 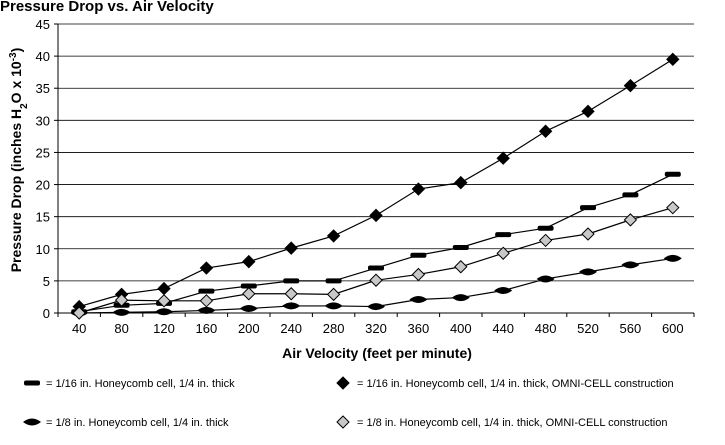 What do you see at coordinates (43, 185) in the screenshot?
I see `y-tick-label: 20` at bounding box center [43, 185].